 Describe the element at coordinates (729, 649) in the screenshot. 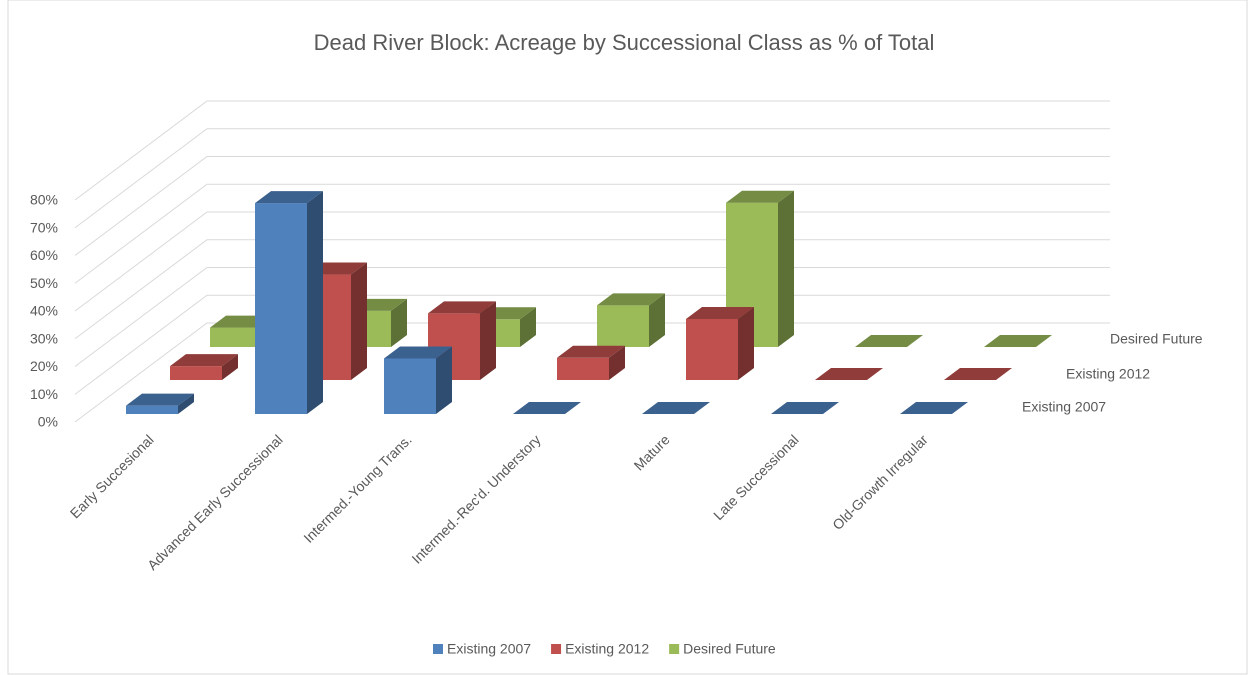

I see `legend-label: Desired Future` at that location.